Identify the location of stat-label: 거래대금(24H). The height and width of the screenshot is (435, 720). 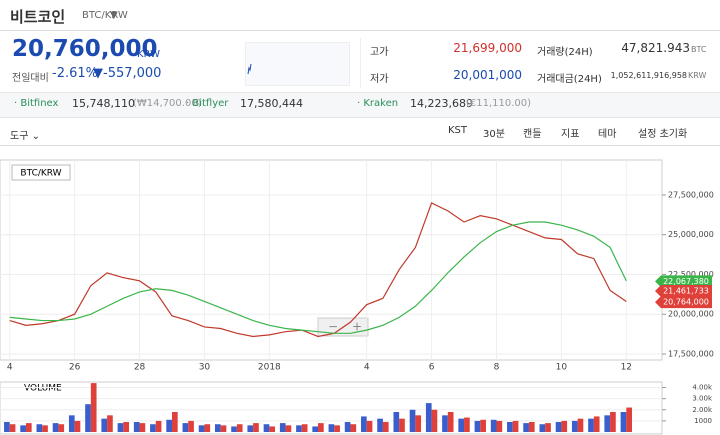
(569, 79).